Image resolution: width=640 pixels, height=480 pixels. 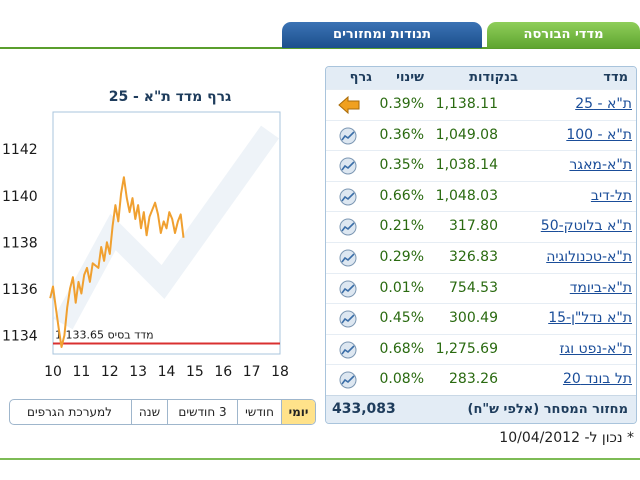 What do you see at coordinates (20, 197) in the screenshot?
I see `y-tick-label: 1140` at bounding box center [20, 197].